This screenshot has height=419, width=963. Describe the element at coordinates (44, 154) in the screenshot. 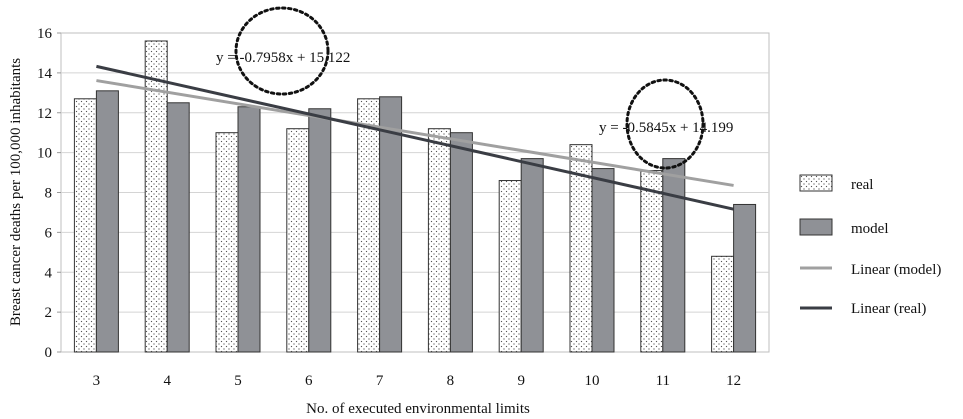

I see `y-tick-label: 10` at that location.